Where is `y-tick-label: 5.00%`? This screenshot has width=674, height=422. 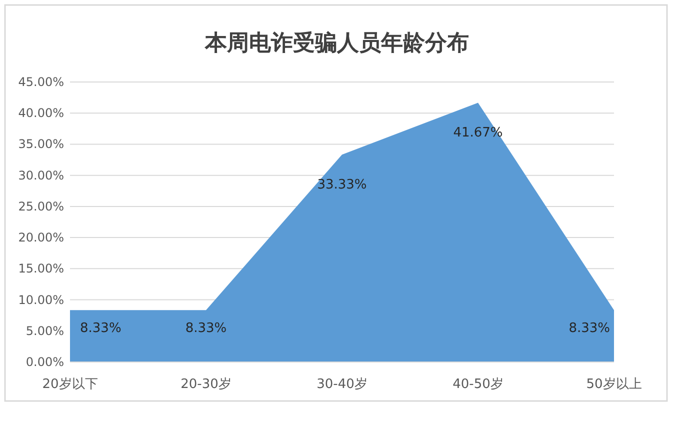
y-tick-label: 5.00% is located at coordinates (45, 331).